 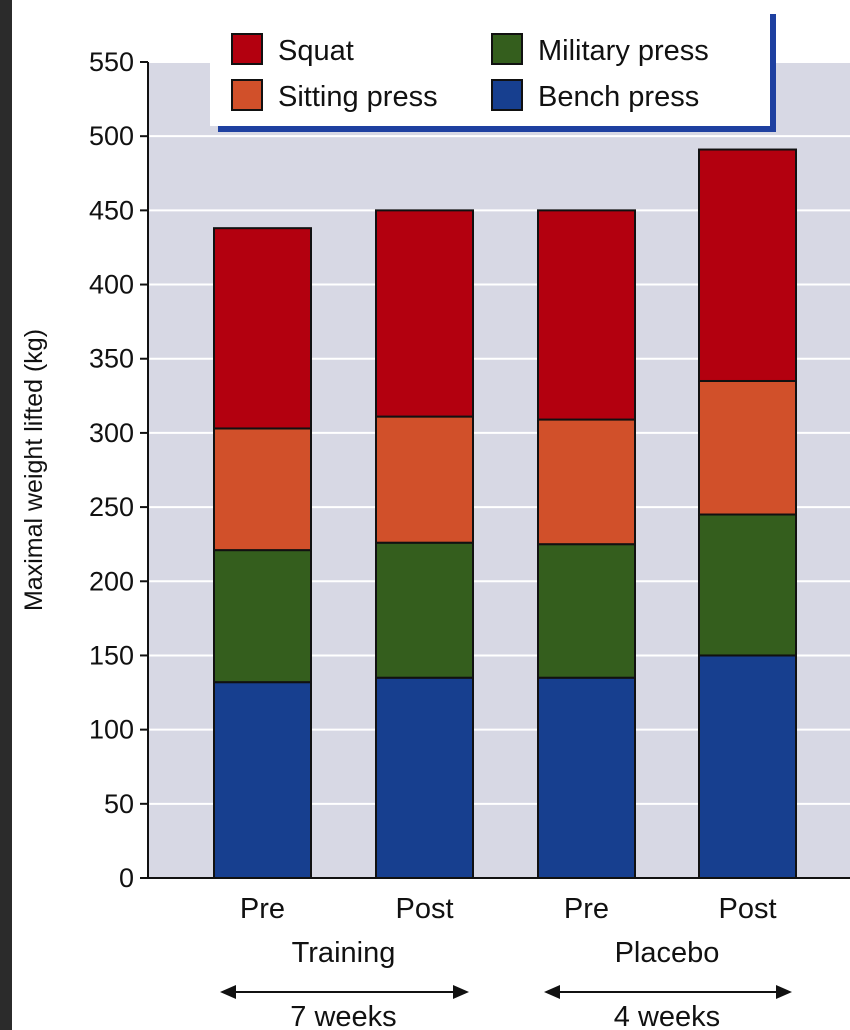 I want to click on y-tick-label: 350, so click(x=111, y=359).